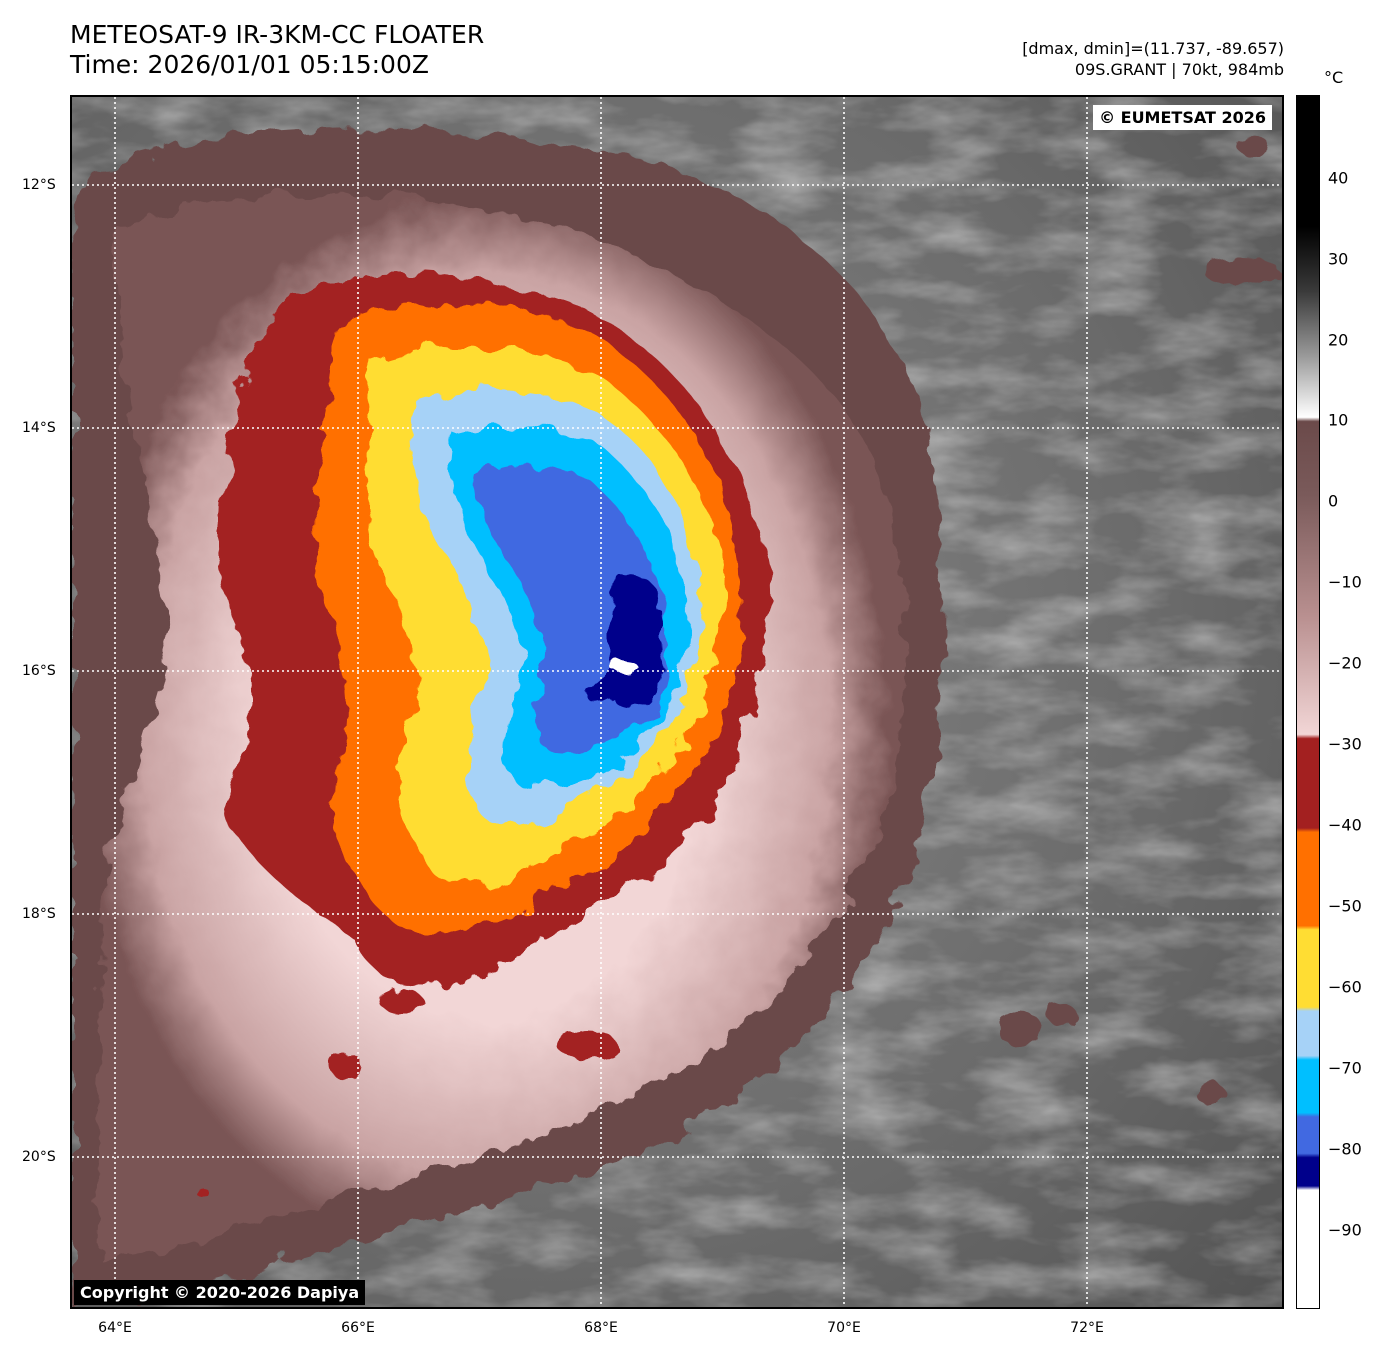  Describe the element at coordinates (1334, 77) in the screenshot. I see `colorbar-unit: °C` at that location.